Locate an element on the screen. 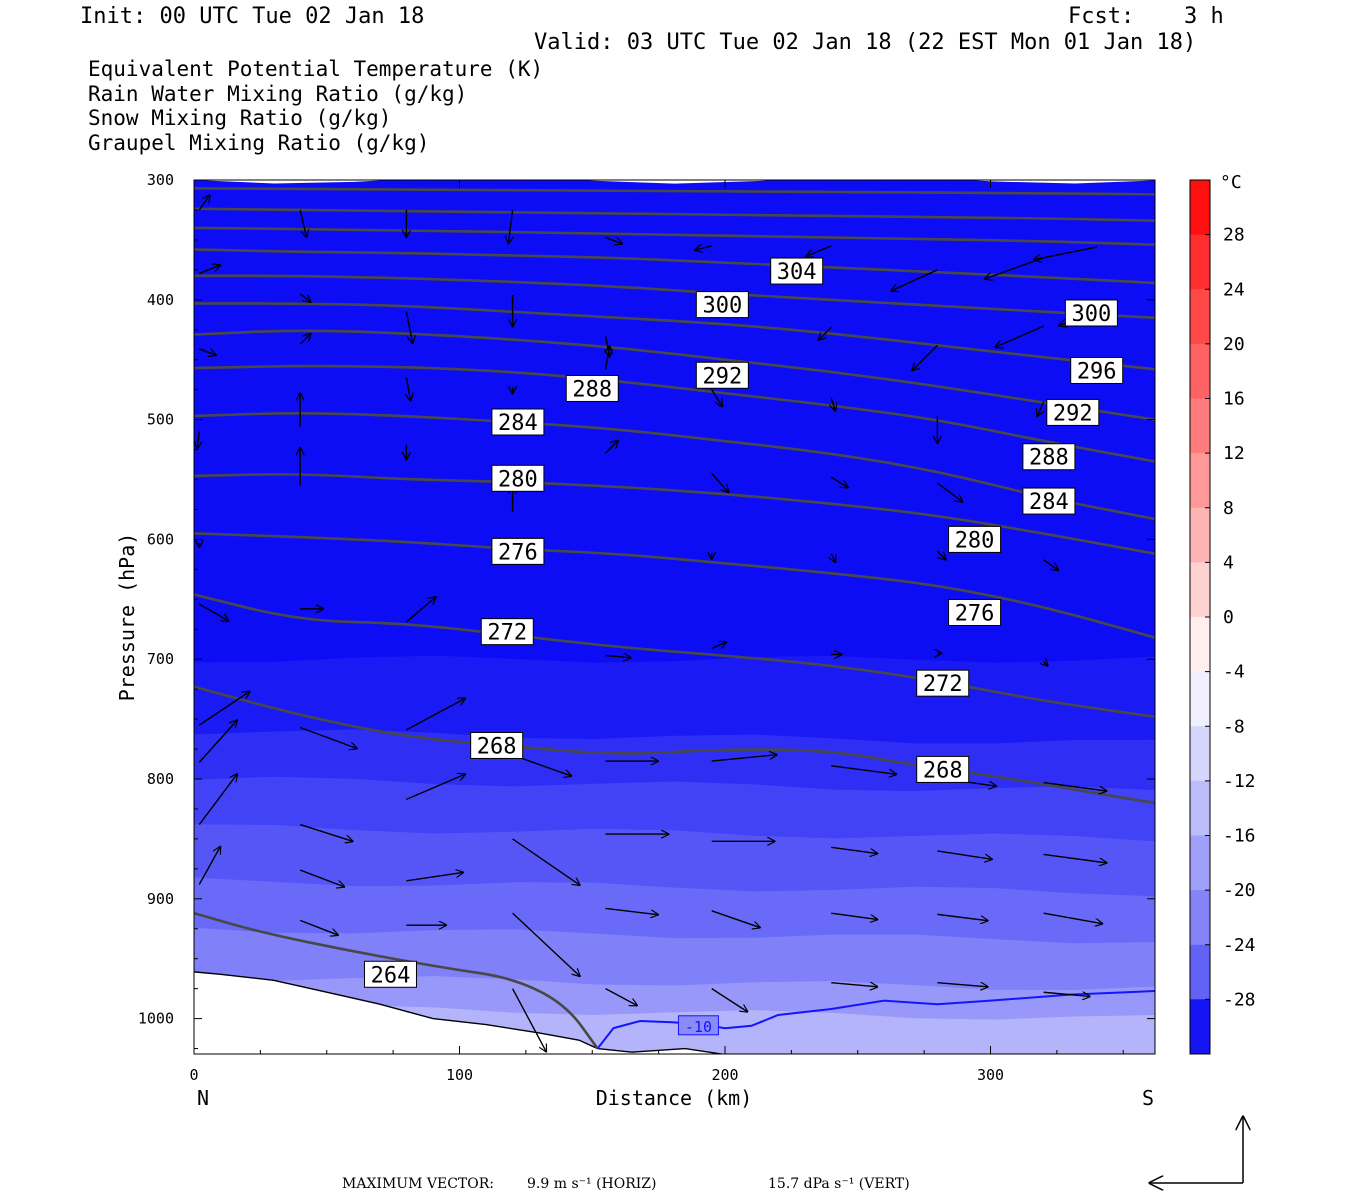  x-tick-label: 0 is located at coordinates (193, 1075).